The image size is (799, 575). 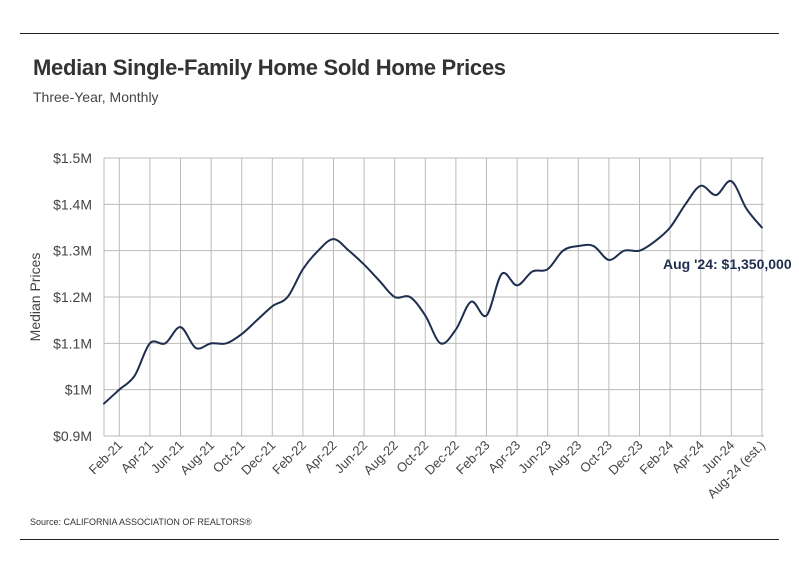 What do you see at coordinates (137, 457) in the screenshot?
I see `x-tick-label: Apr-21` at bounding box center [137, 457].